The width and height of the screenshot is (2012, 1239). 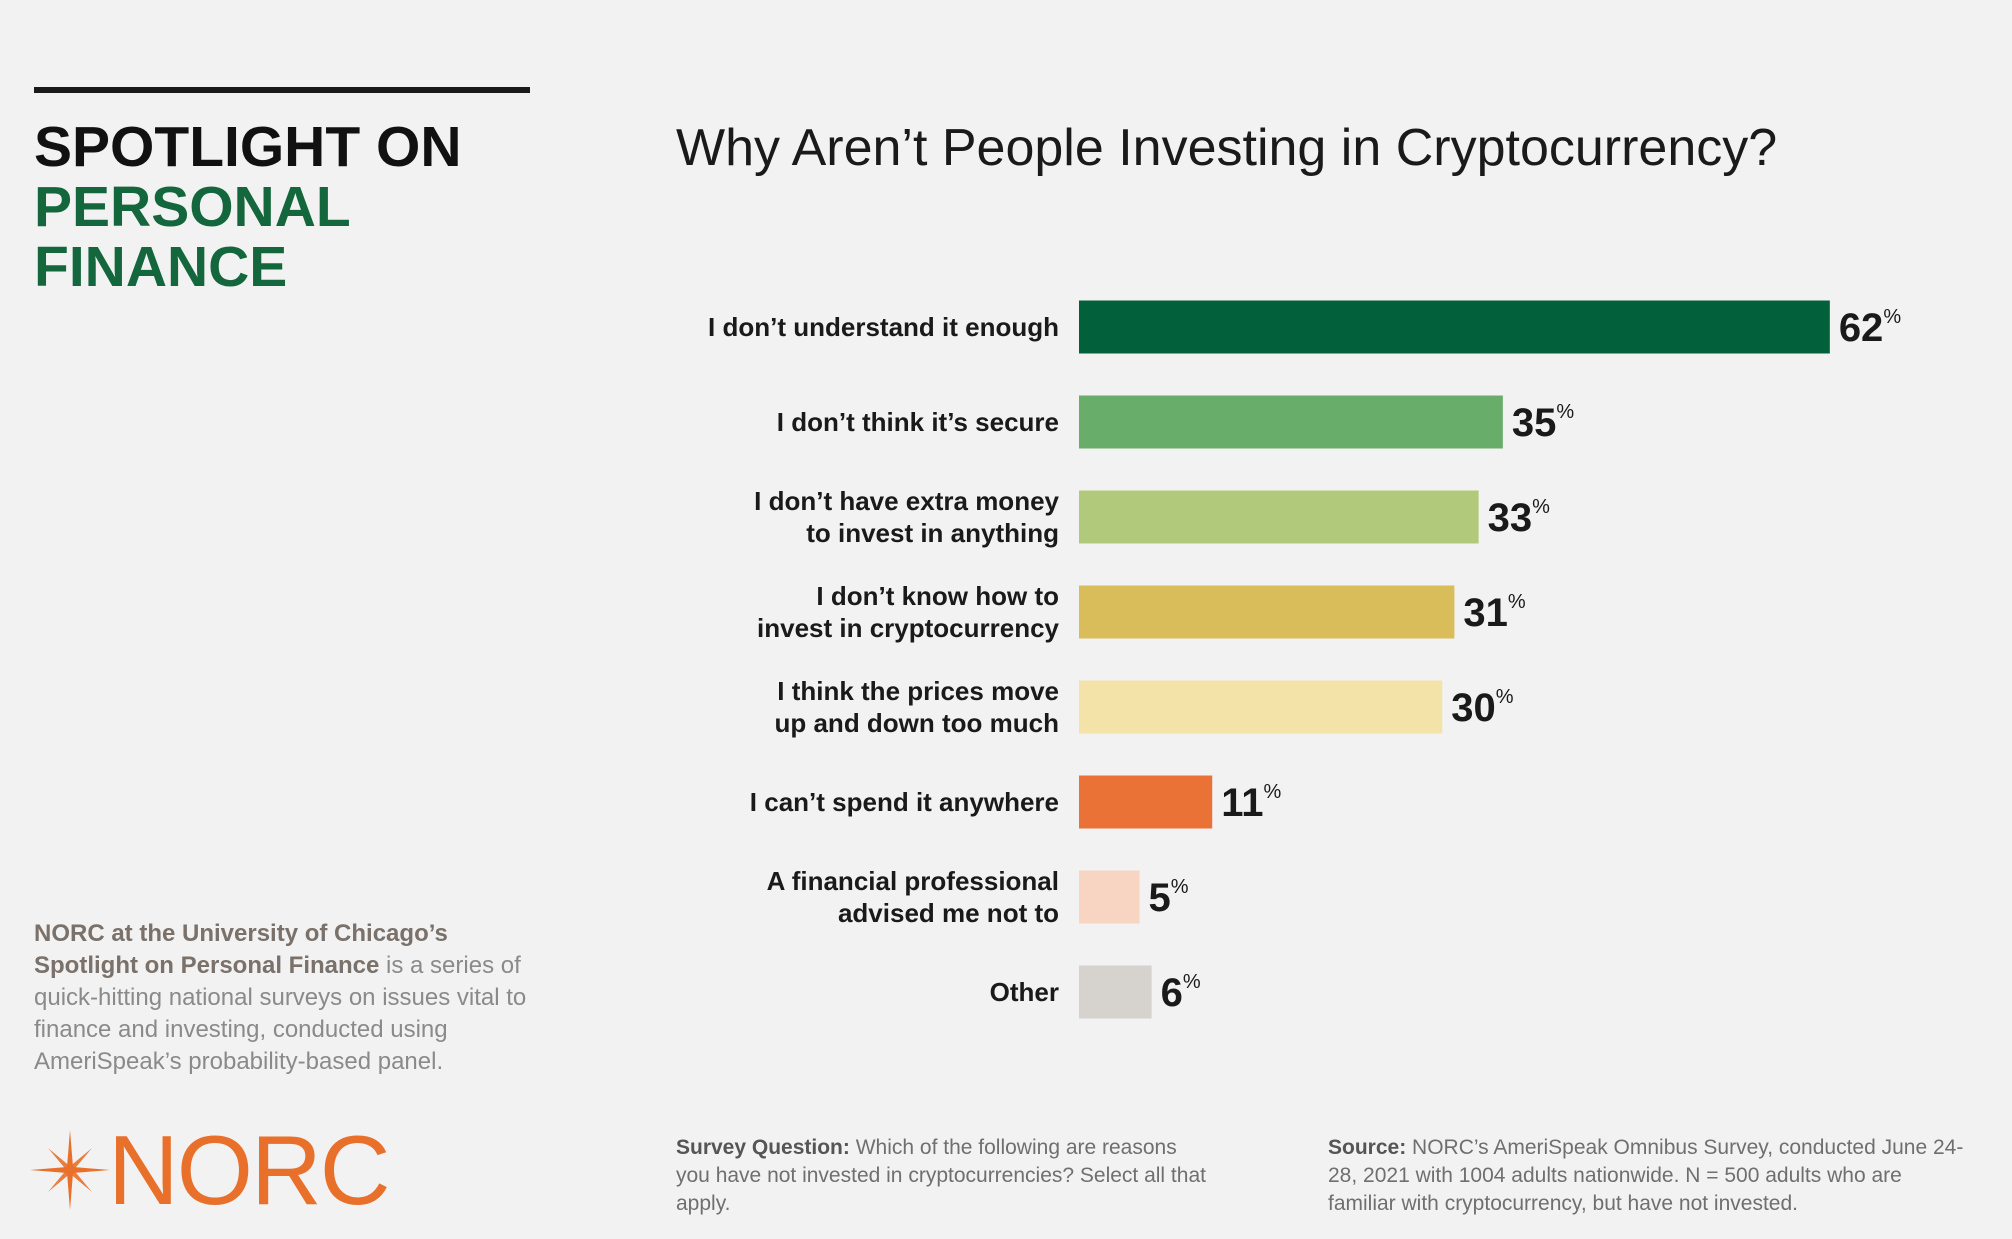 What do you see at coordinates (1251, 803) in the screenshot?
I see `value-label: 11%` at bounding box center [1251, 803].